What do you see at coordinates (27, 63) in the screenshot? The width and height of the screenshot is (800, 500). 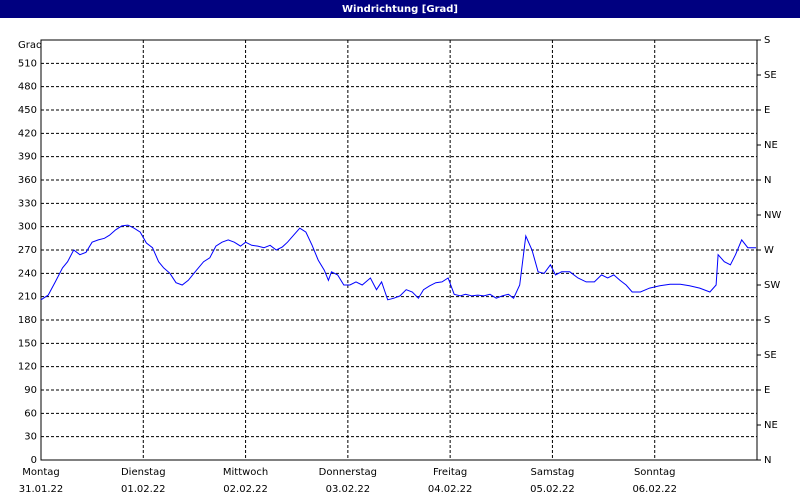 I see `y-tick-label: 510` at bounding box center [27, 63].